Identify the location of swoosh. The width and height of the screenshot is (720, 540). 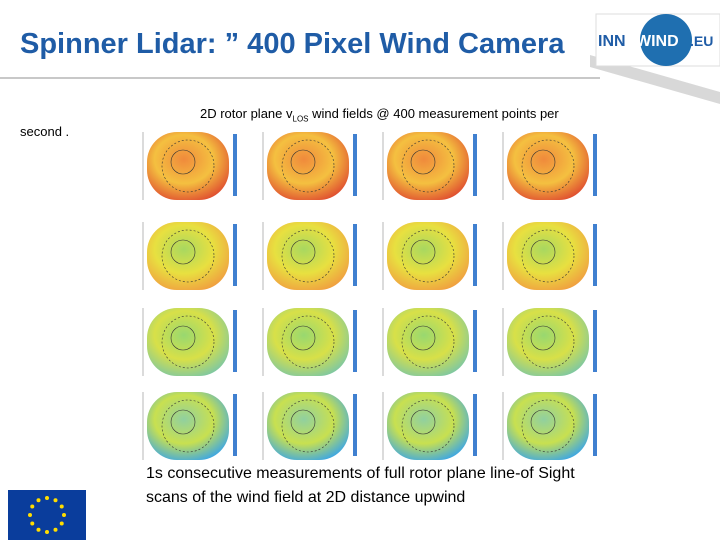
(655, 79).